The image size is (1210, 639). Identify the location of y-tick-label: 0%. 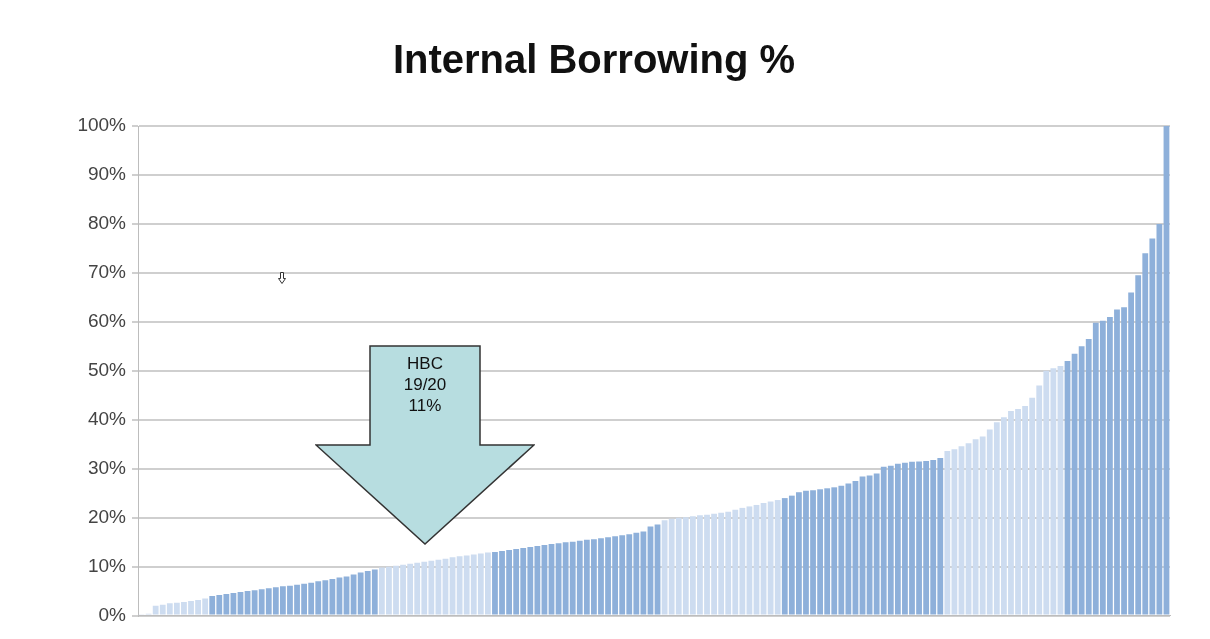
(112, 614).